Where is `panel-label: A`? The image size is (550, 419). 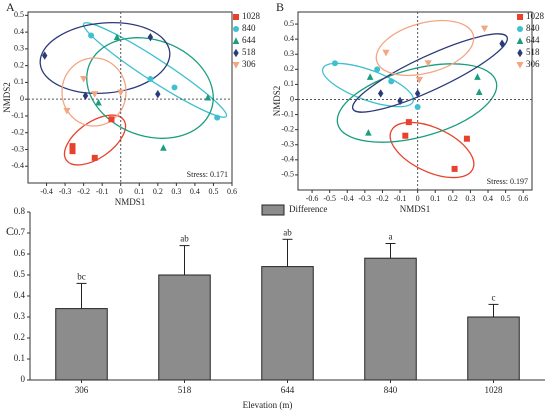 panel-label: A is located at coordinates (10, 7).